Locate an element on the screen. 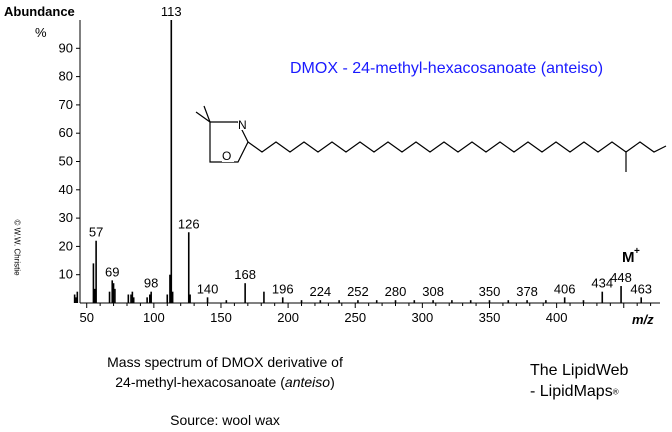 Image resolution: width=672 pixels, height=432 pixels. y-tick-label: 80 is located at coordinates (66, 76).